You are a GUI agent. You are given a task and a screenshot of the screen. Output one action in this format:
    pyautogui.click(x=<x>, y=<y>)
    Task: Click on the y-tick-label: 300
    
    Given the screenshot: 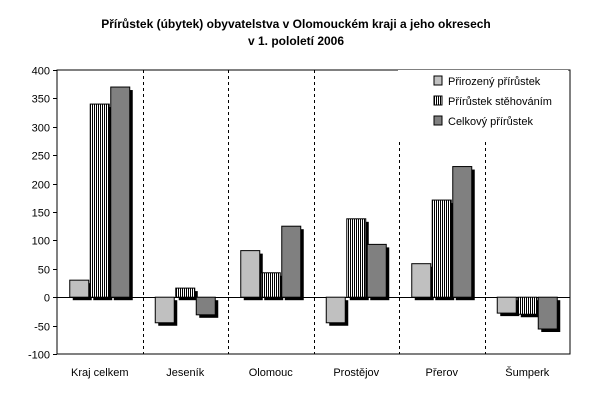 What is the action you would take?
    pyautogui.click(x=41, y=129)
    